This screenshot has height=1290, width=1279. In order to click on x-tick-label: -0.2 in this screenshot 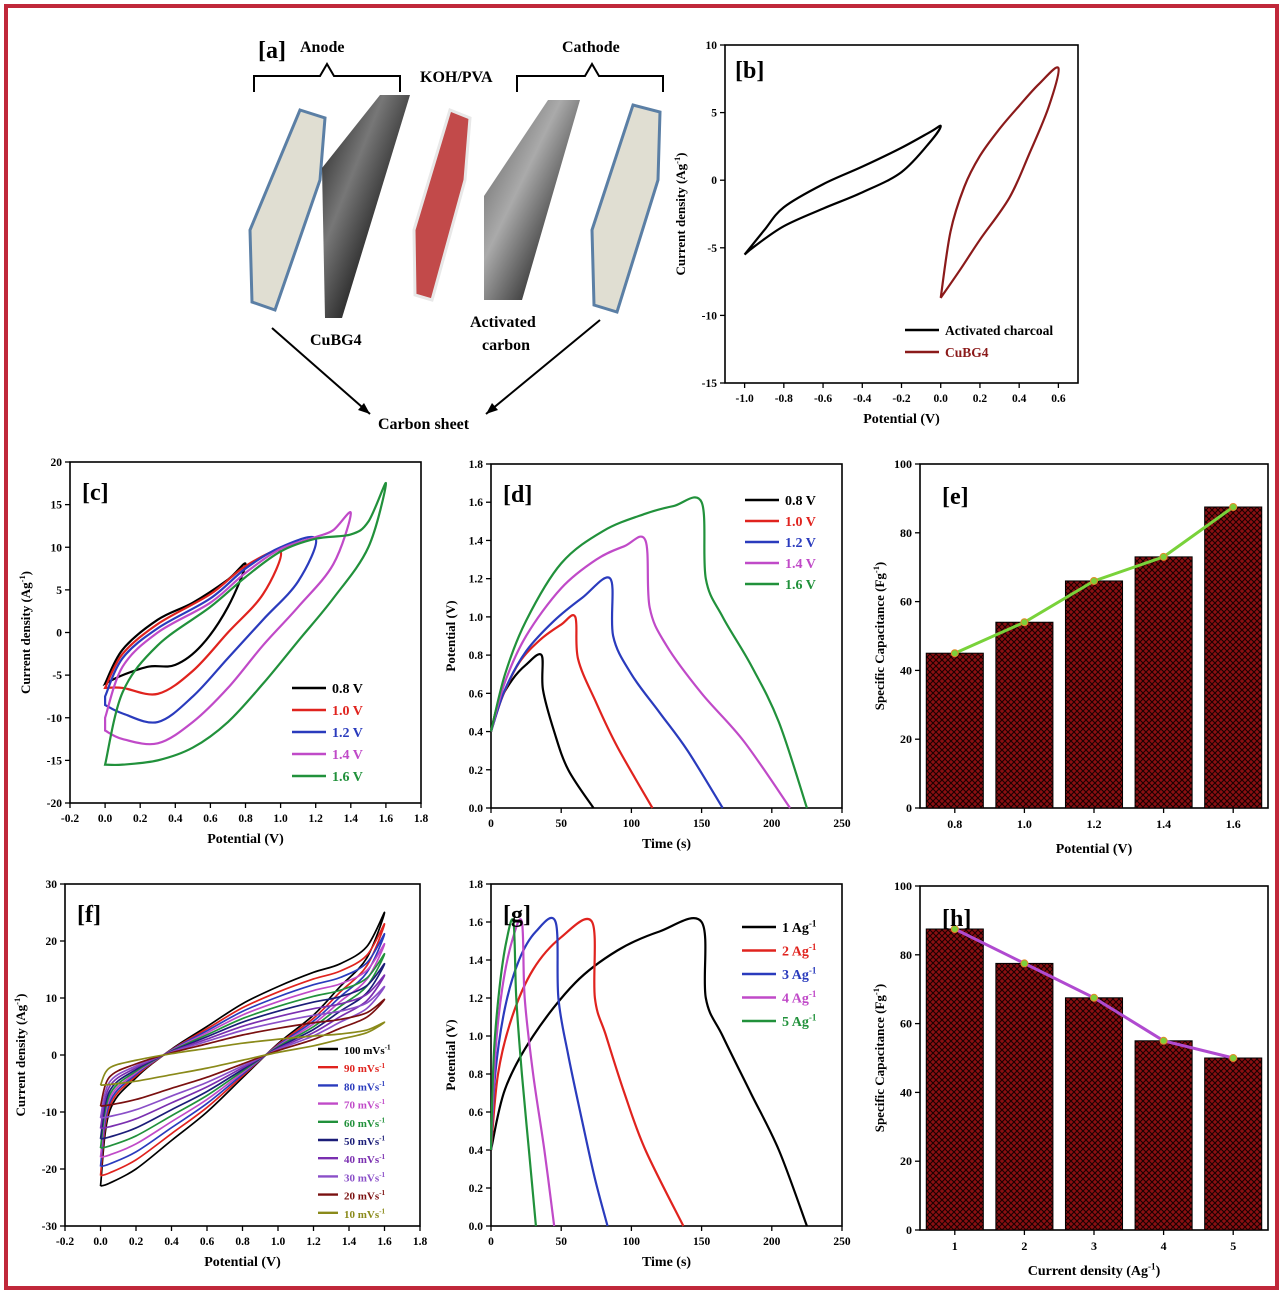, I will do `click(70, 819)`.